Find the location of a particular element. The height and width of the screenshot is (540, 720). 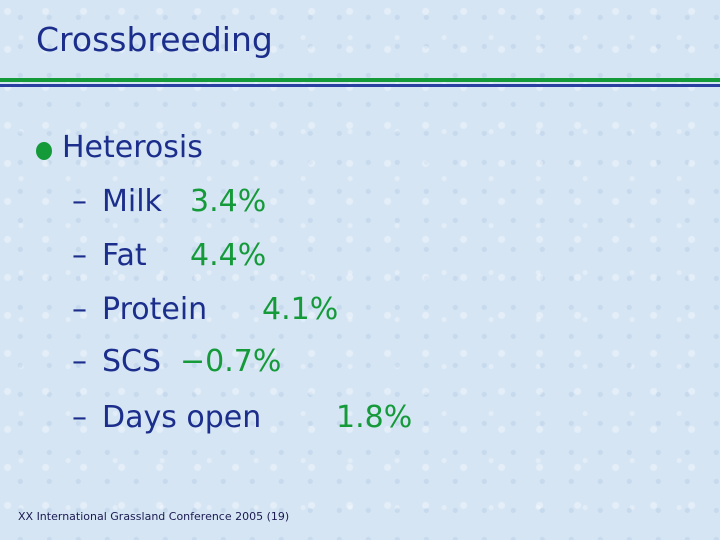

bullet-dot is located at coordinates (44, 151).